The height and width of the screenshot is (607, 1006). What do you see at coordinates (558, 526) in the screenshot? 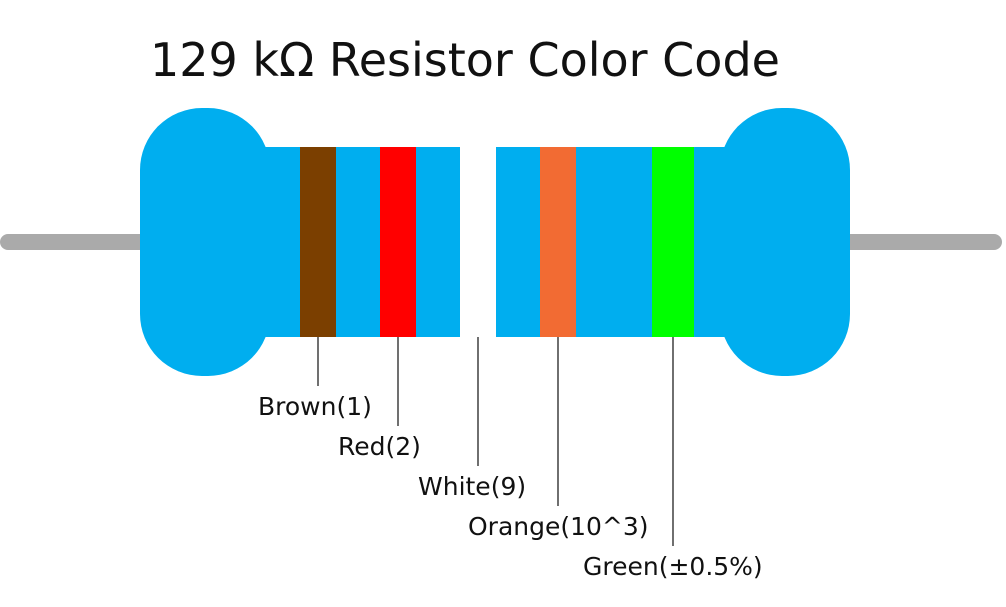
I see `band-orange-label: Orange(10^3)` at bounding box center [558, 526].